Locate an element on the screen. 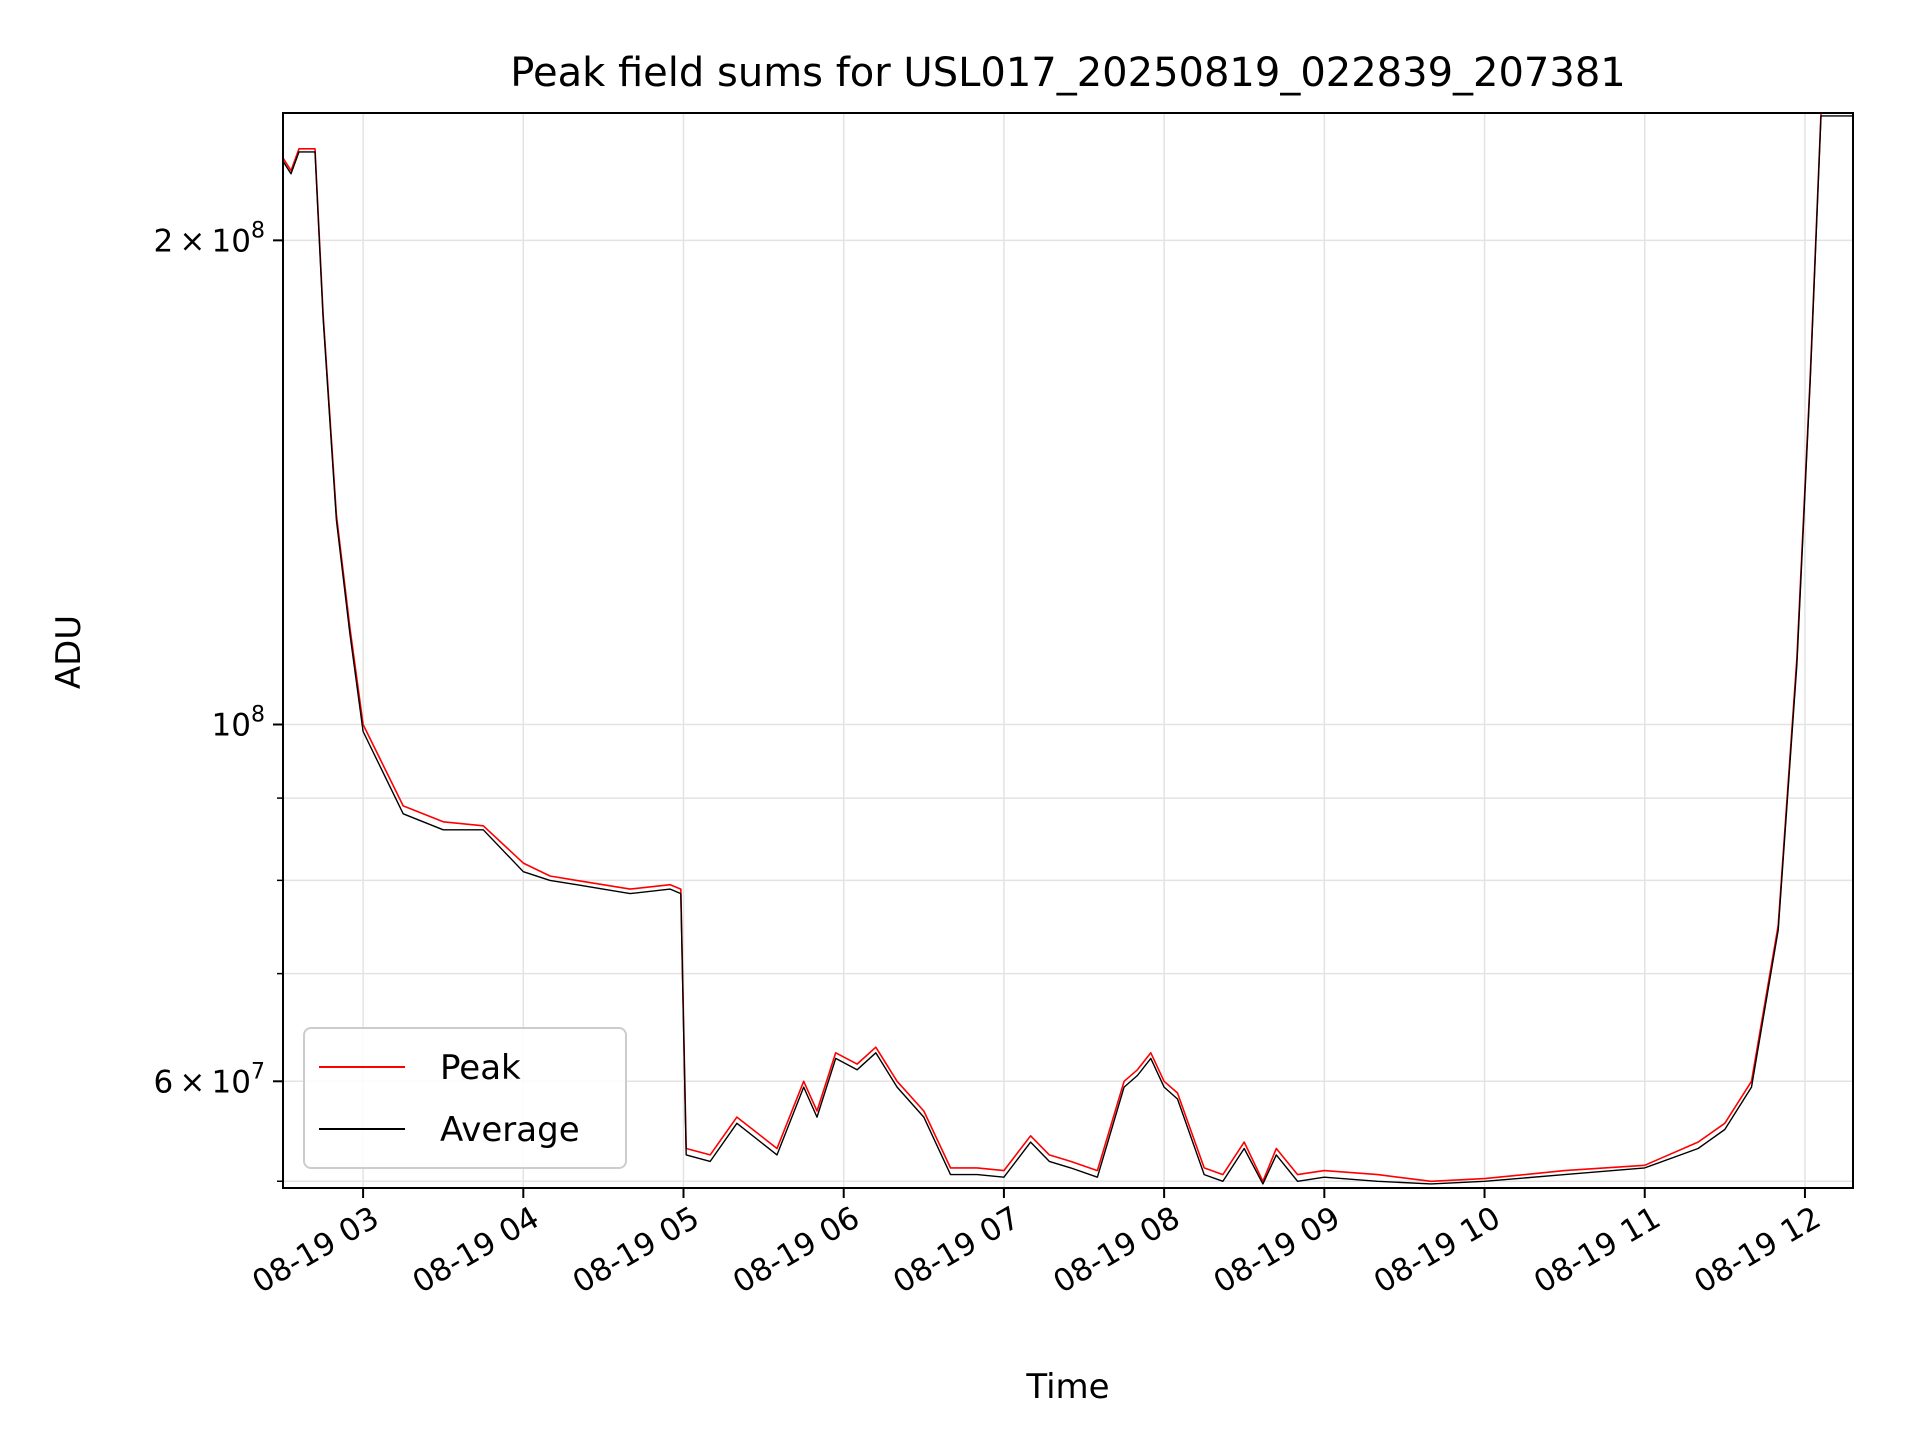 Image resolution: width=1920 pixels, height=1440 pixels. legend-label-peak: Peak is located at coordinates (480, 1068).